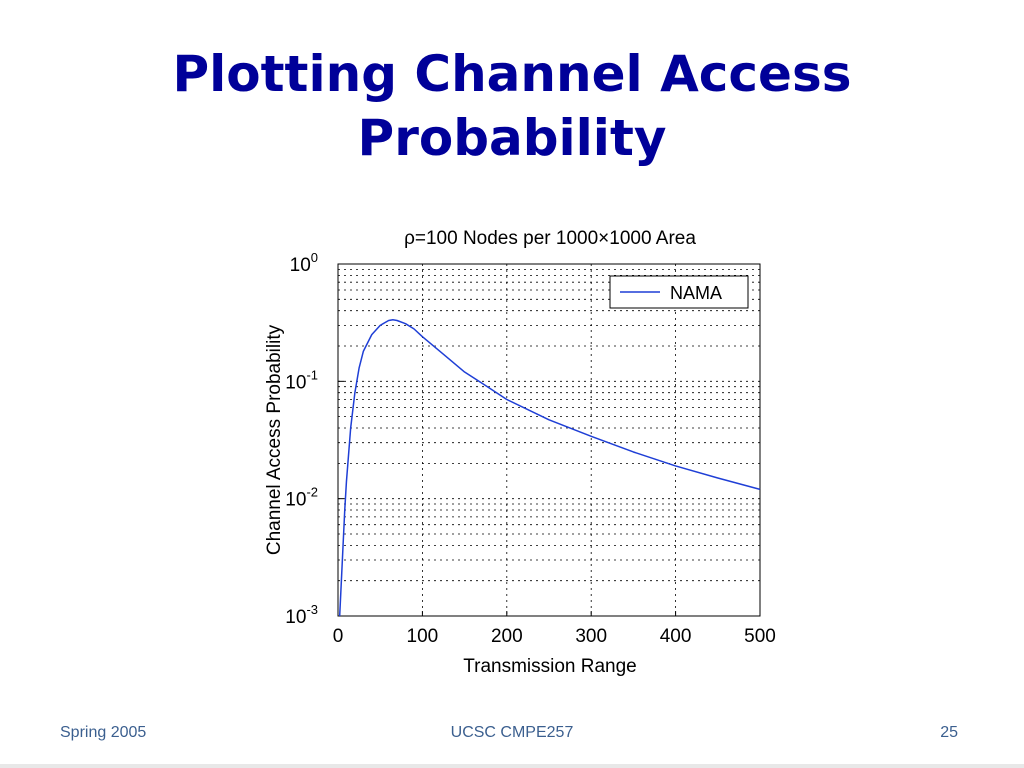 The height and width of the screenshot is (768, 1024). I want to click on y-axis-label: Channel Access Probability, so click(274, 439).